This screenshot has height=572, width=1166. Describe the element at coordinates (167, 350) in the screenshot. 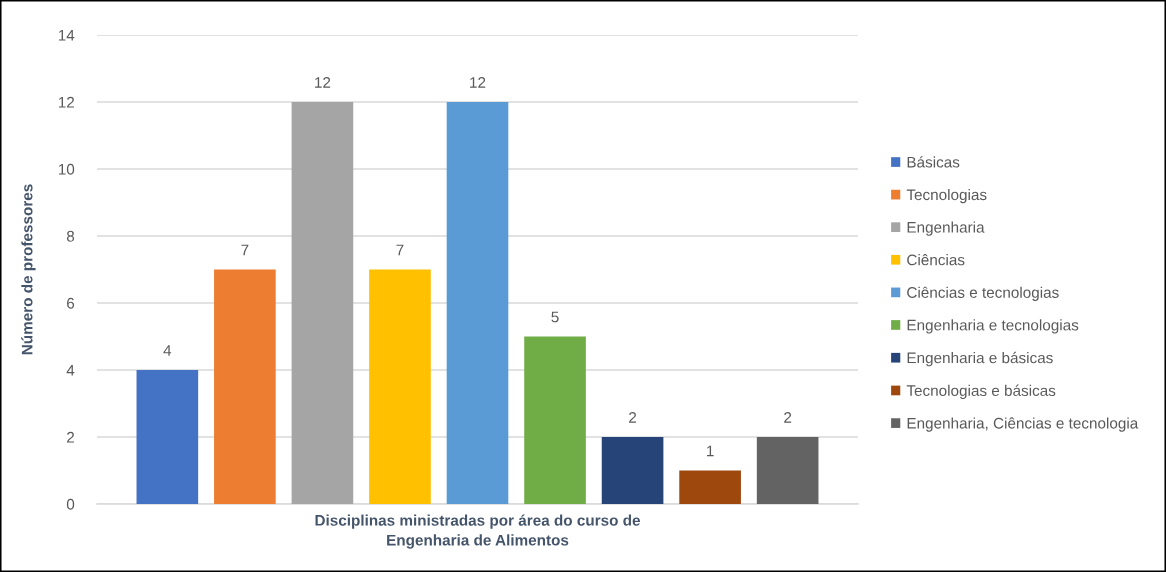

I see `data-label: 4` at that location.